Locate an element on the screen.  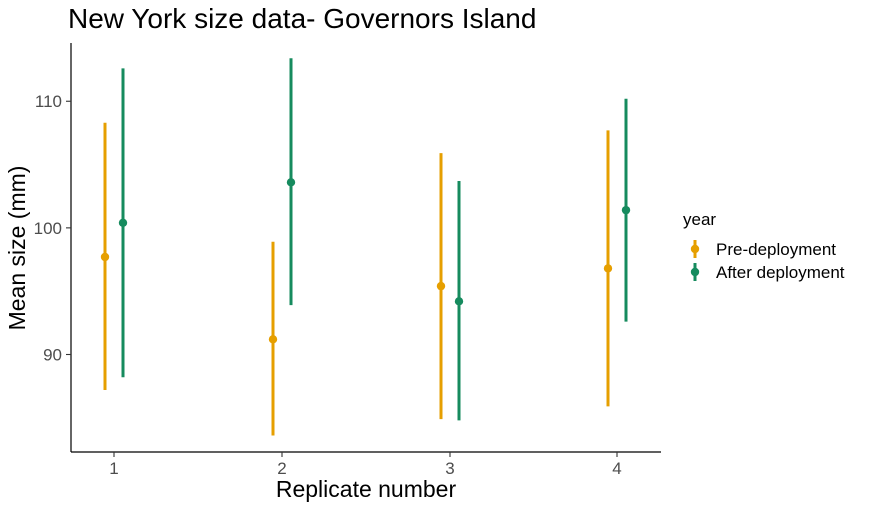
y-axis-title: Mean size (mm) is located at coordinates (17, 248).